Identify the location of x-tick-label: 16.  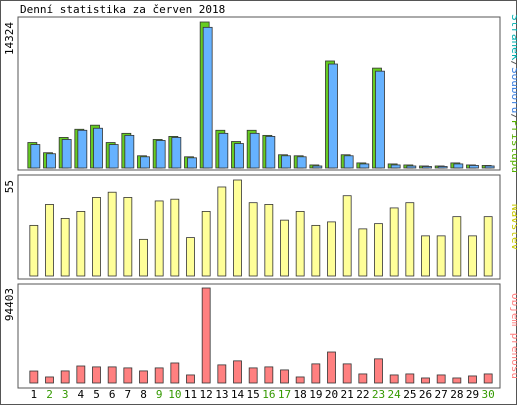
(268, 394).